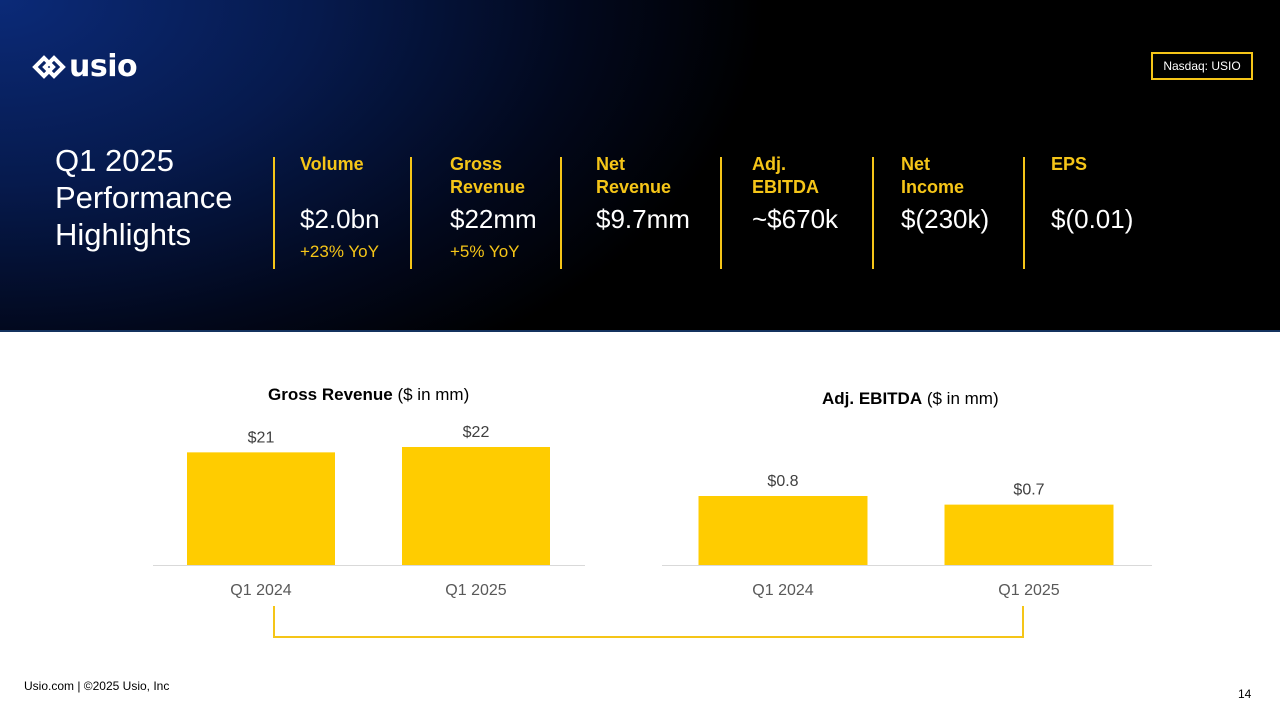 Image resolution: width=1280 pixels, height=720 pixels. Describe the element at coordinates (1245, 694) in the screenshot. I see `page-number: 14` at that location.